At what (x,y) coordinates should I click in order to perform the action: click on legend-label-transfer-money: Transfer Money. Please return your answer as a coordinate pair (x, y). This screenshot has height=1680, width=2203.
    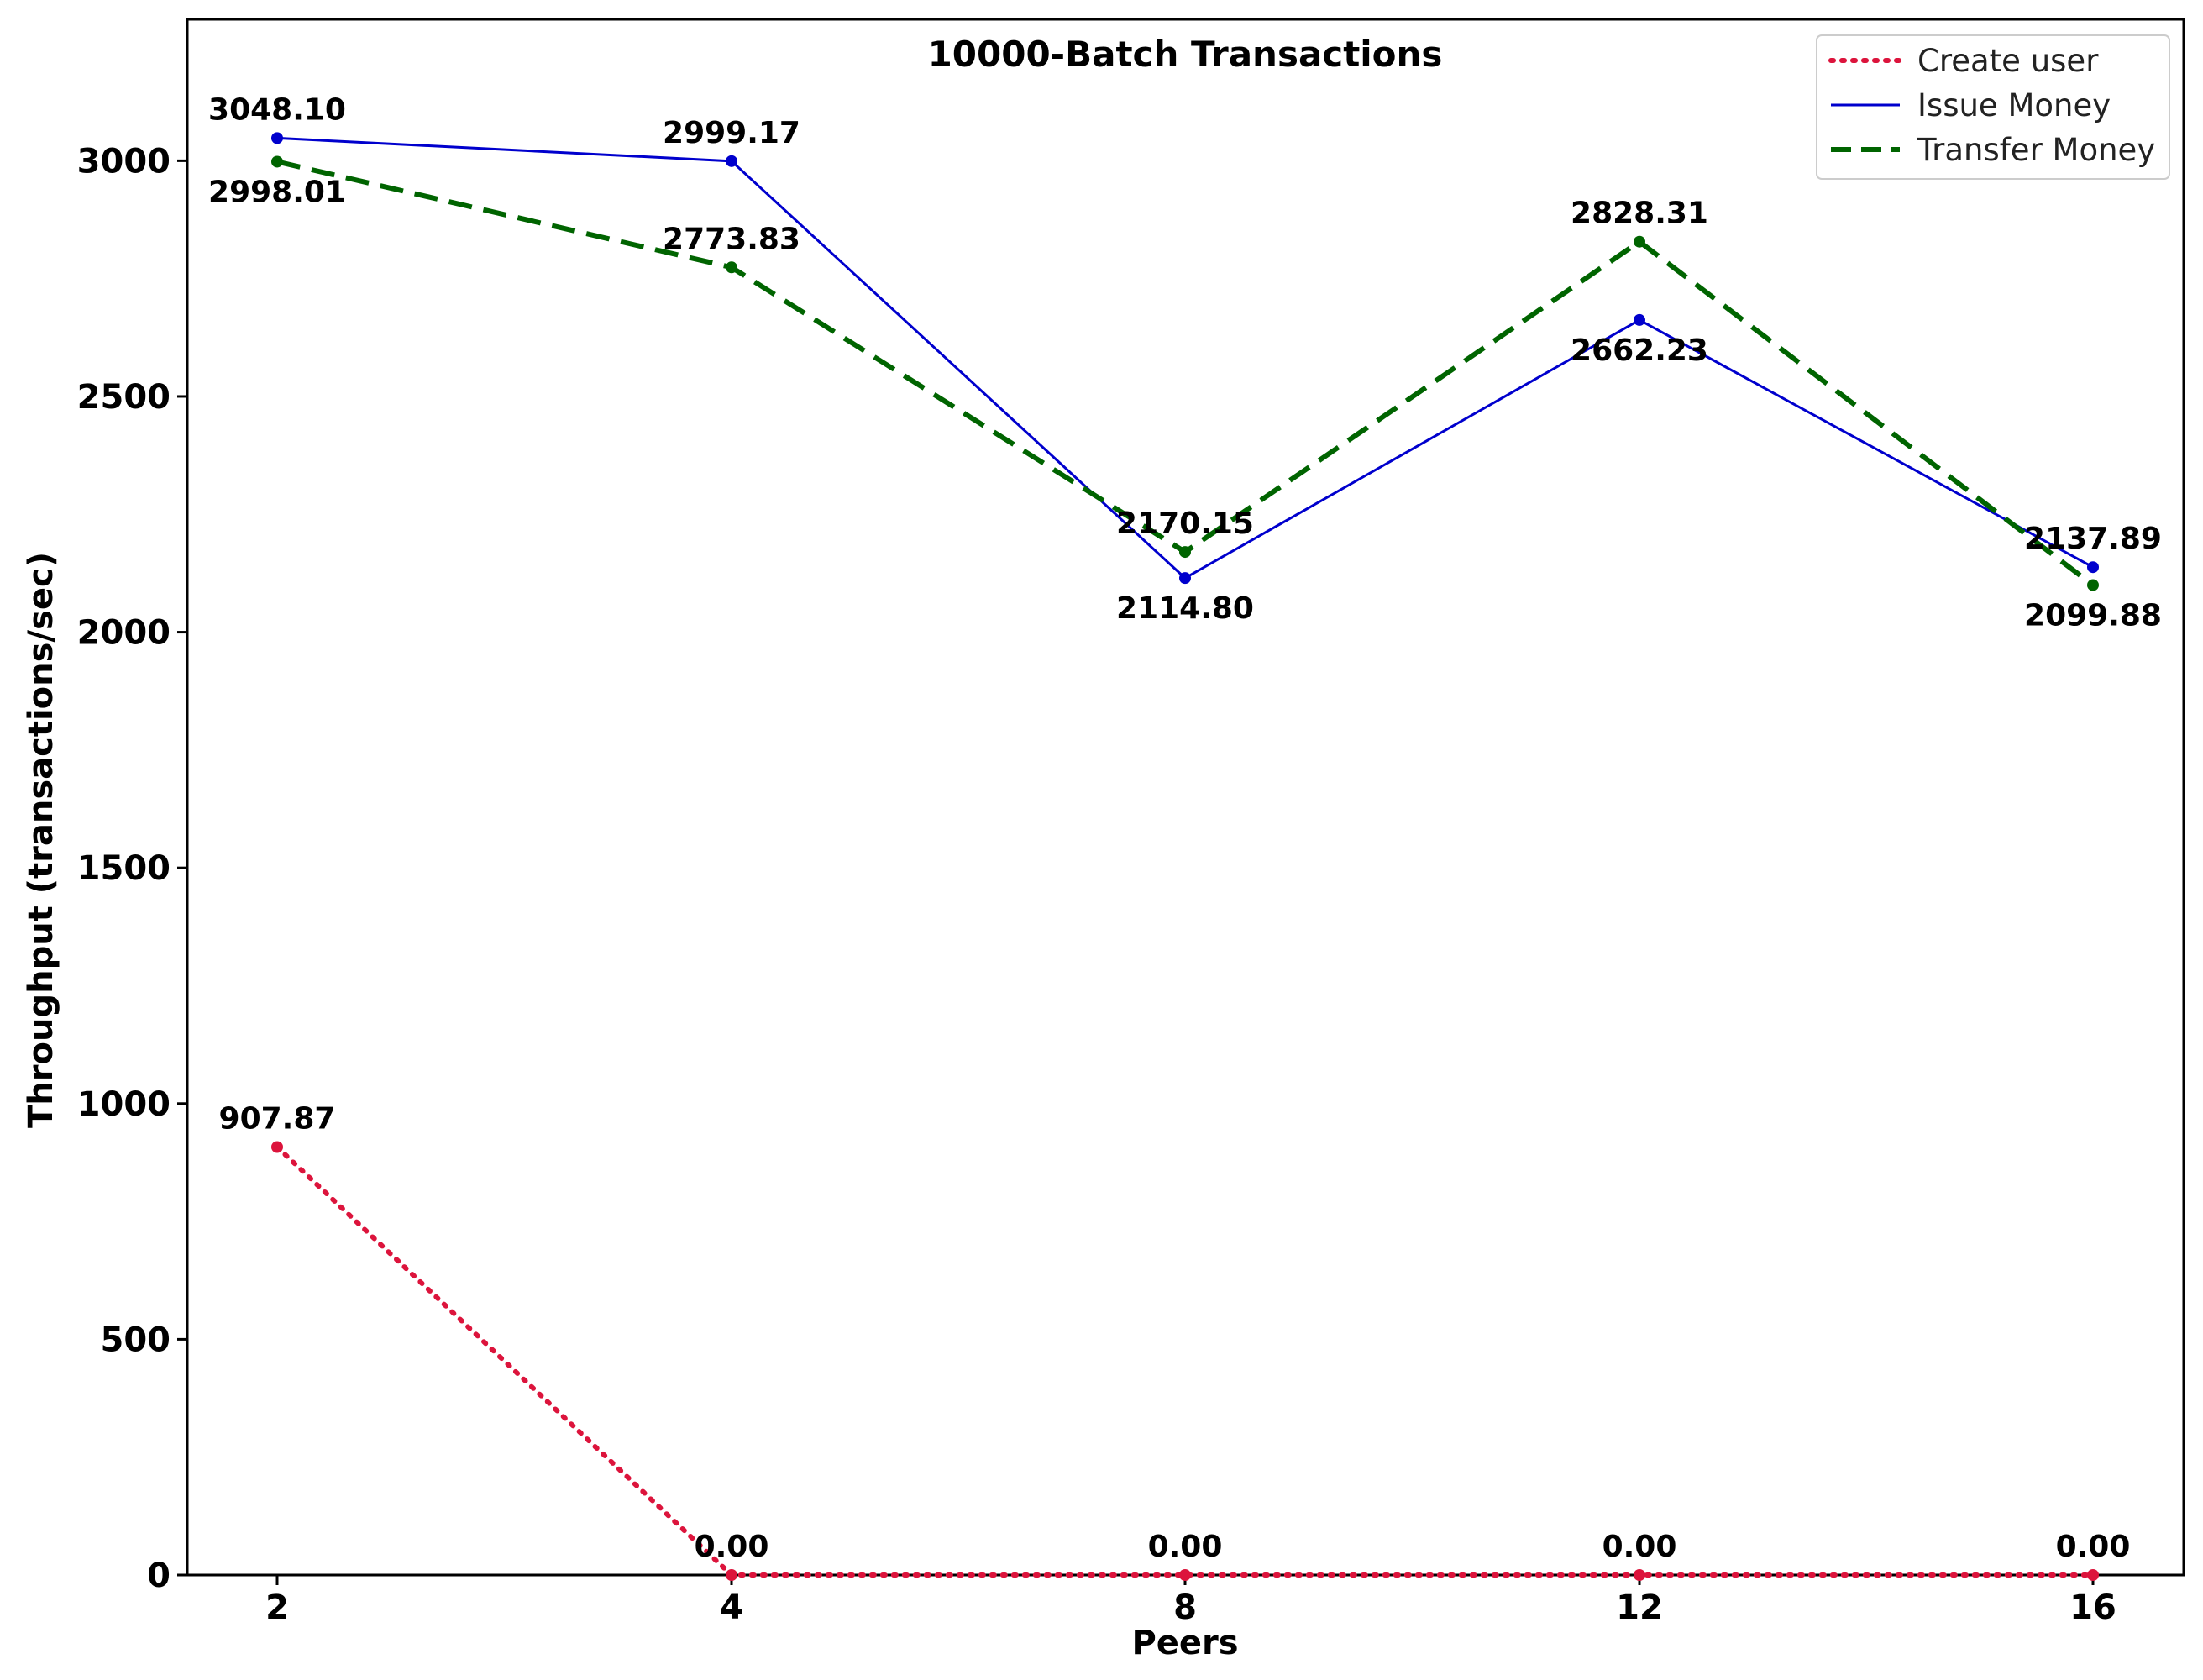
    Looking at the image, I should click on (2036, 150).